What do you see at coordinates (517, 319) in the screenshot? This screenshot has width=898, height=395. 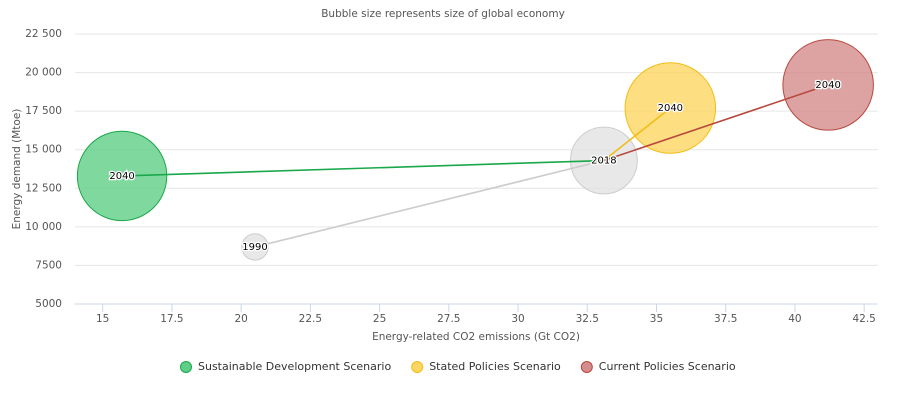 I see `x-tick-label: 30` at bounding box center [517, 319].